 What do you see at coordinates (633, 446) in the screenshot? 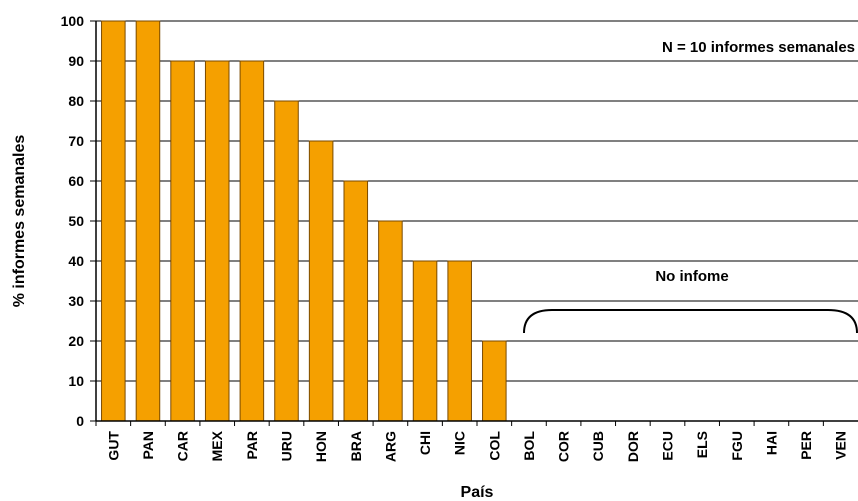
I see `x-tick-label: DOR` at bounding box center [633, 446].